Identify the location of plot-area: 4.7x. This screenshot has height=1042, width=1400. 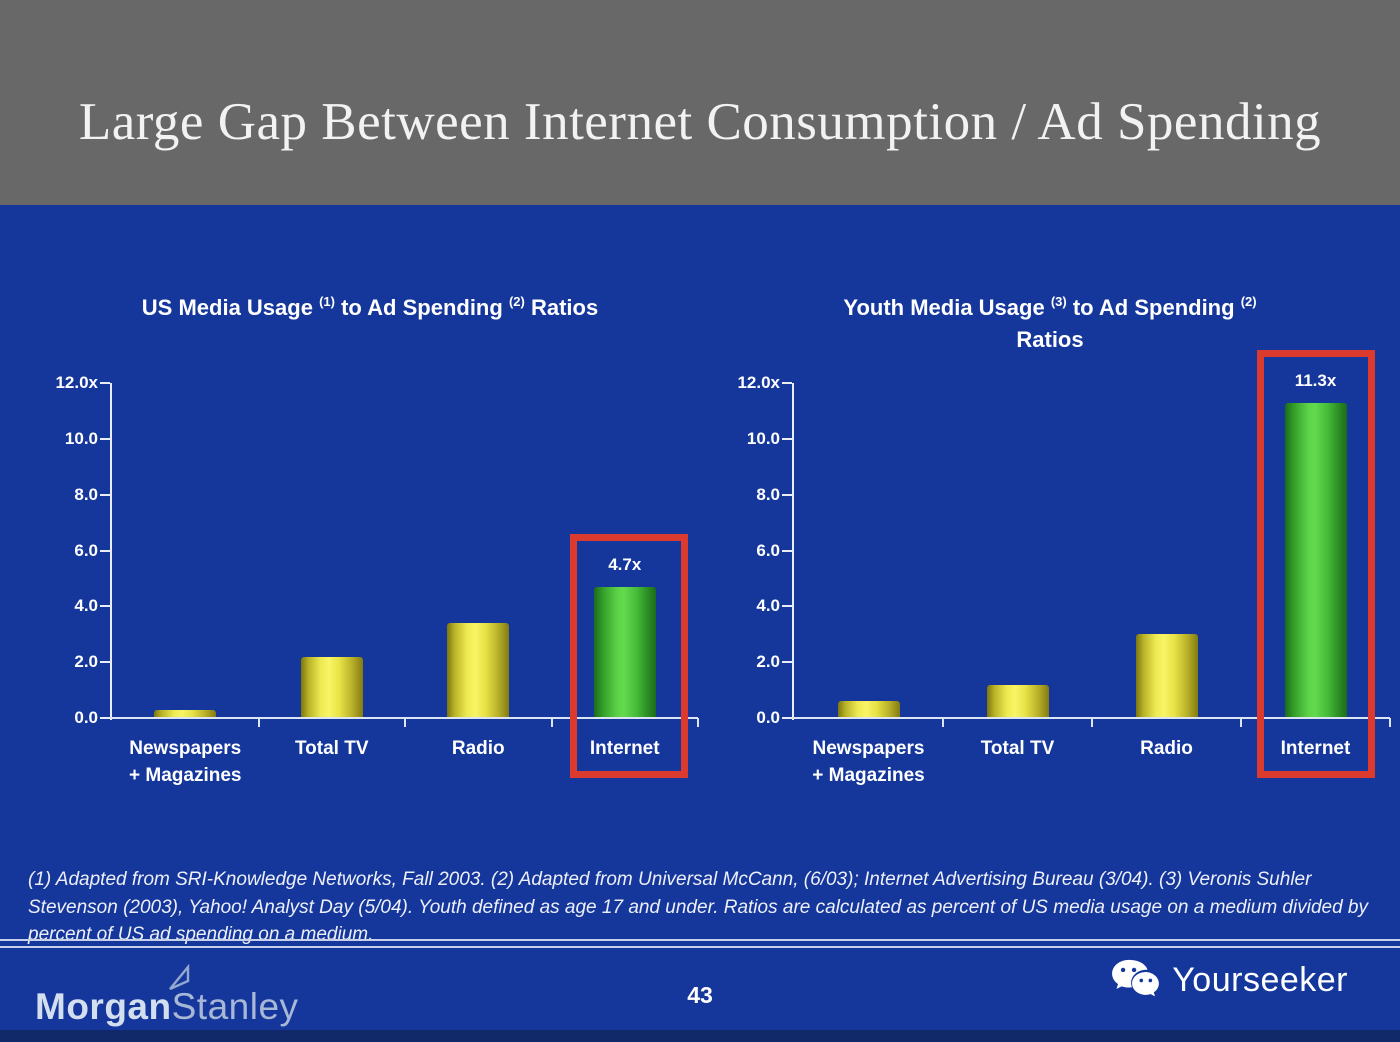
(405, 550).